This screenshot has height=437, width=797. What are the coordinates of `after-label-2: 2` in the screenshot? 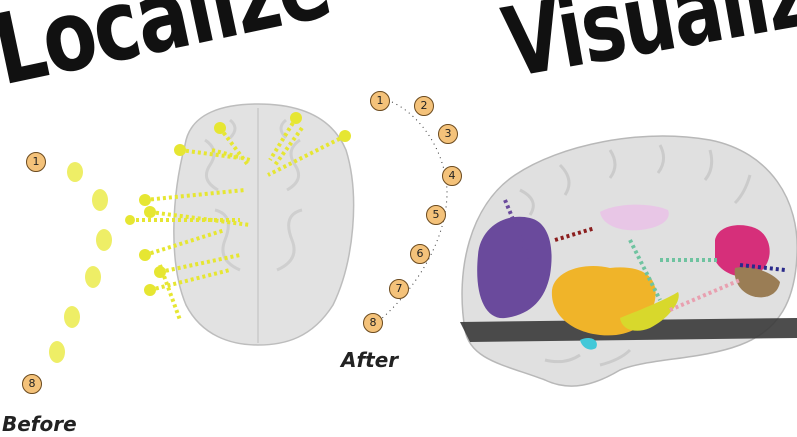 It's located at (424, 106).